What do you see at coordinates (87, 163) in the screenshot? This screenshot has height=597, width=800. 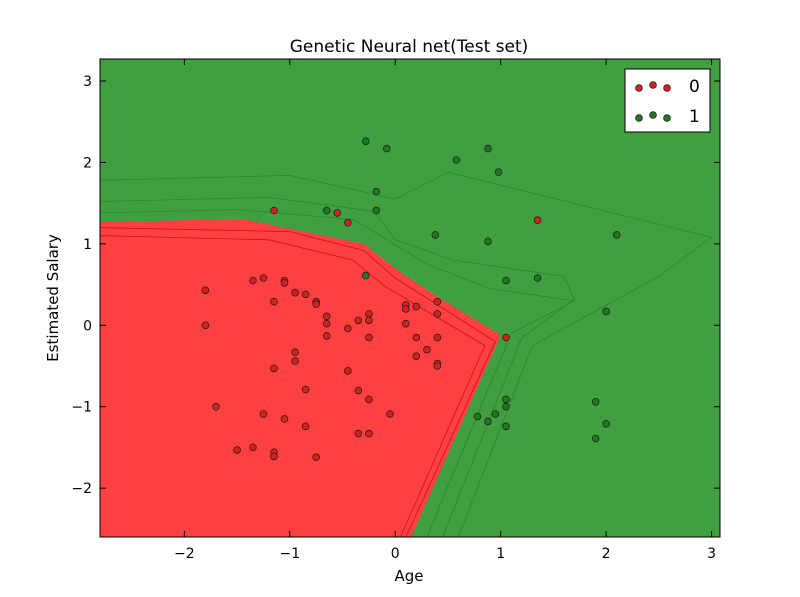 I see `y-tick-label: 2` at bounding box center [87, 163].